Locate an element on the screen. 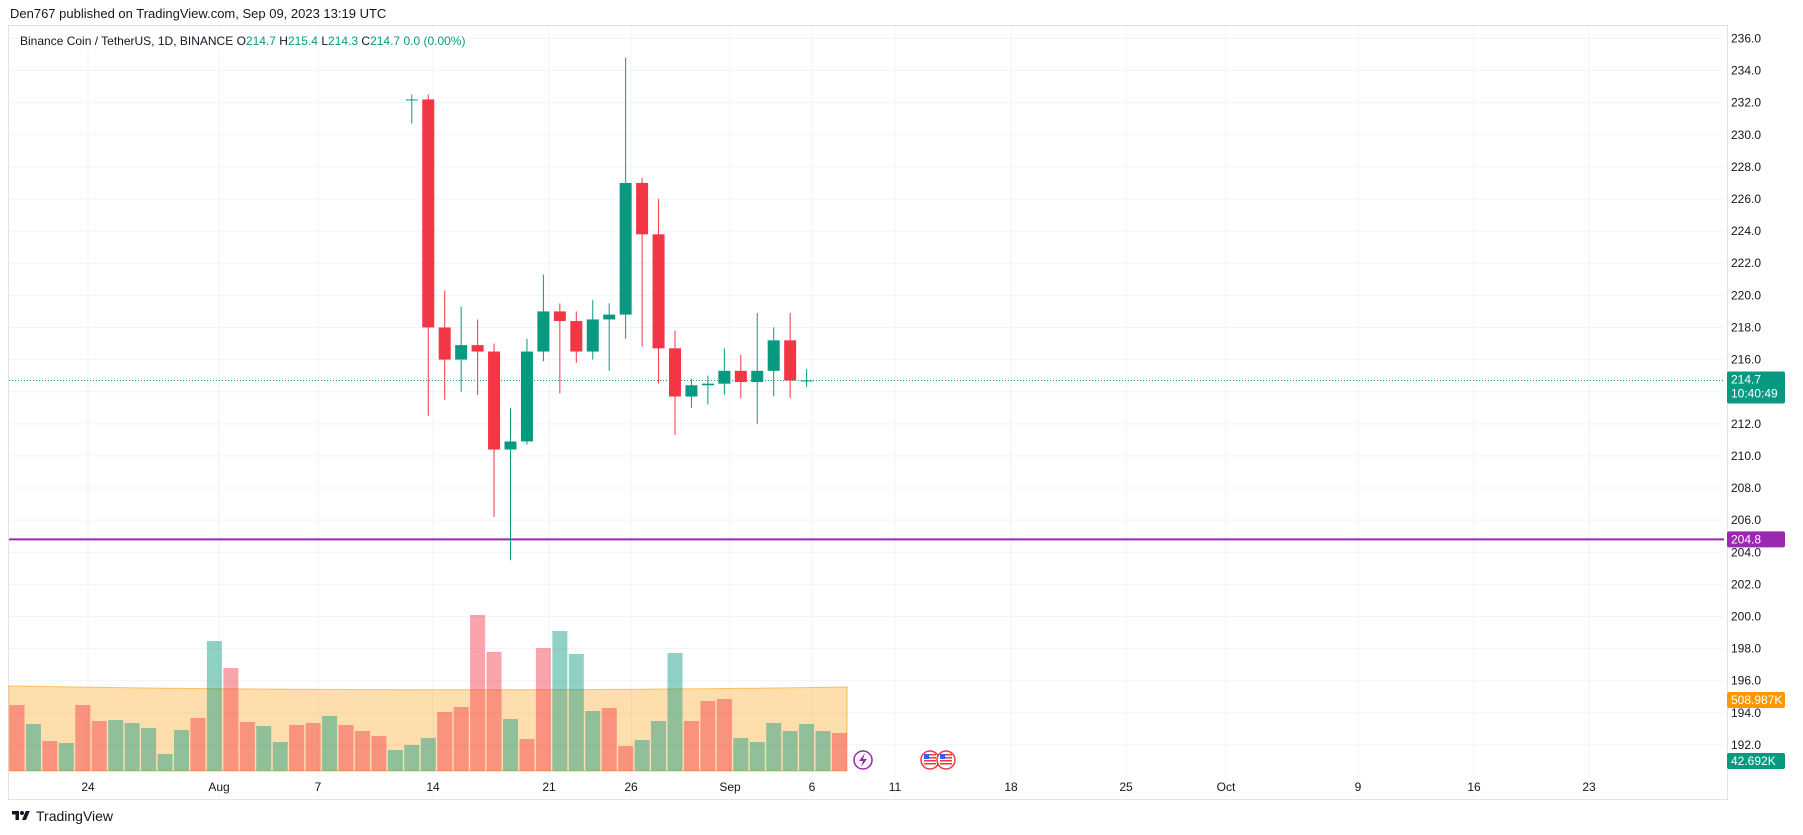  footer: TradingView is located at coordinates (61, 816).